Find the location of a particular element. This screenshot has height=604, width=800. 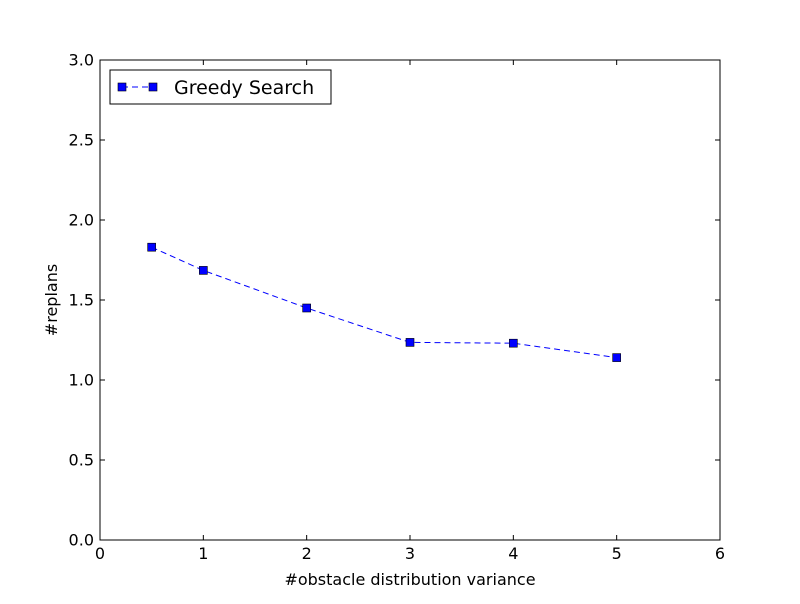

y-tick-label: 2.5 is located at coordinates (81, 140).